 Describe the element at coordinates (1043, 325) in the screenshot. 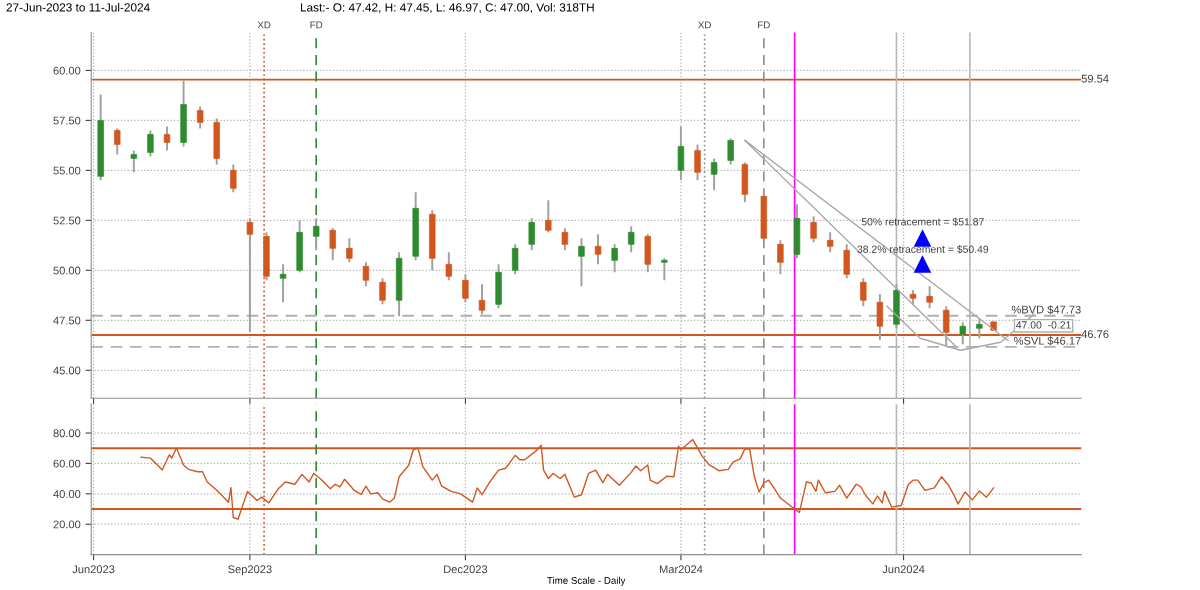

I see `annotation: 47.00 -0.21` at that location.